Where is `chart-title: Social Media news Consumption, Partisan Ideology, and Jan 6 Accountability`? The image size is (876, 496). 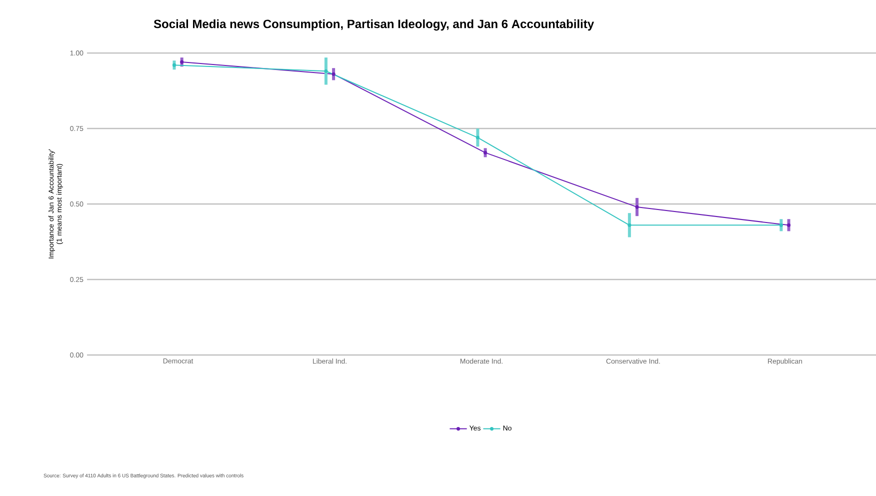 chart-title: Social Media news Consumption, Partisan Ideology, and Jan 6 Accountability is located at coordinates (374, 25).